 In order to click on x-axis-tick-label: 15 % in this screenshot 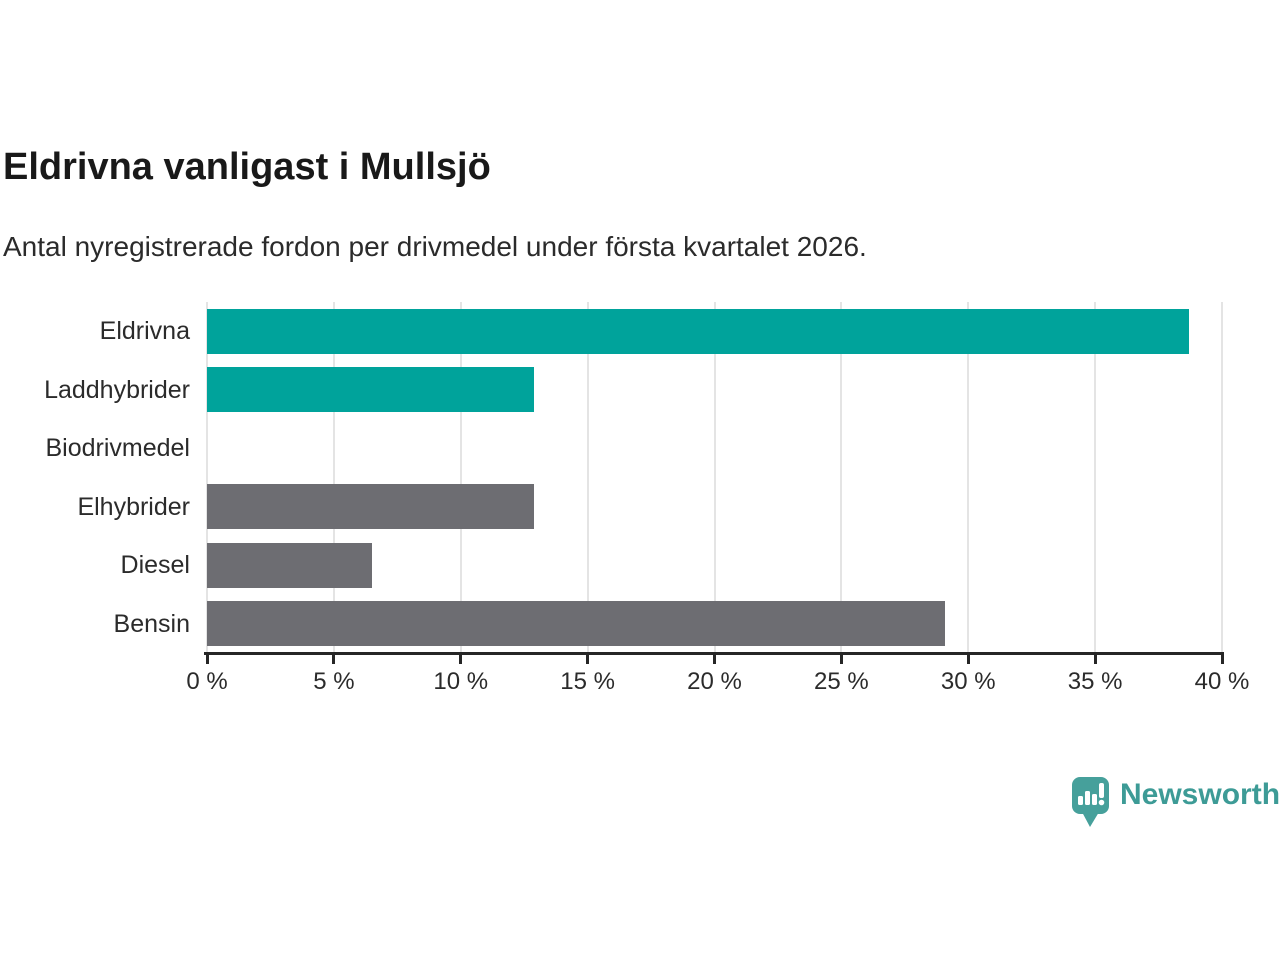, I will do `click(587, 681)`.